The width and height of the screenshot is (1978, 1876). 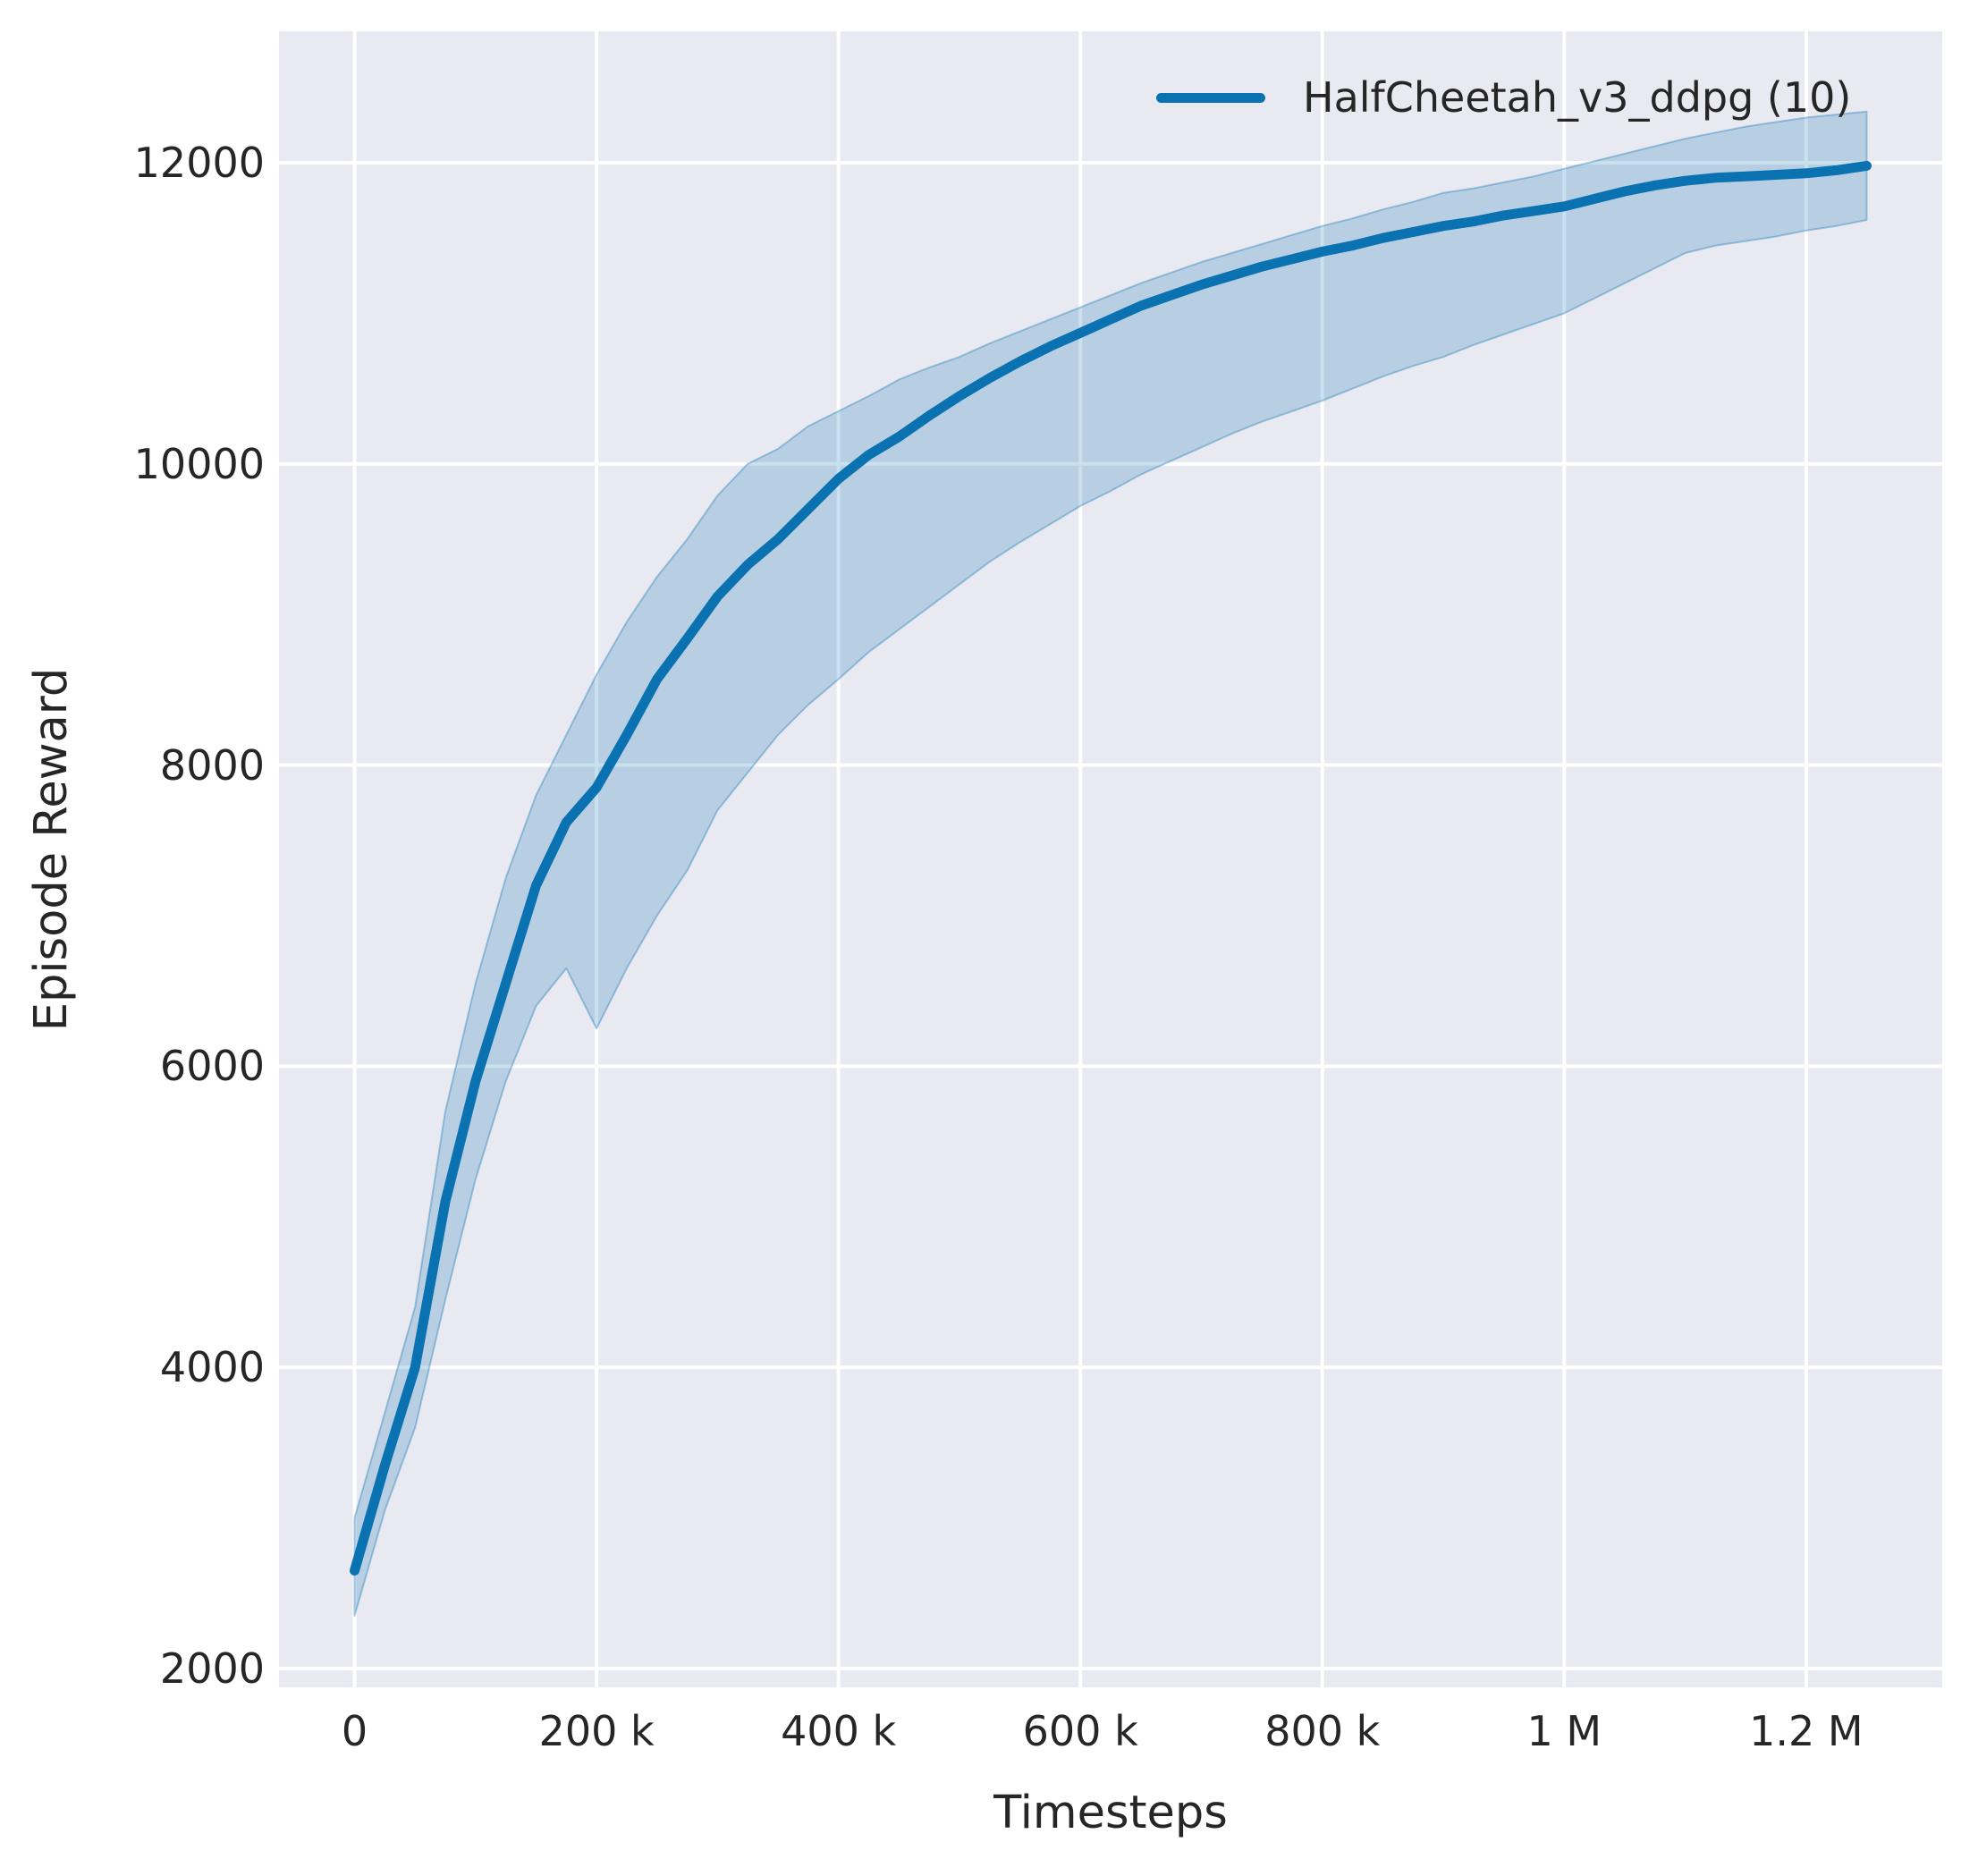 What do you see at coordinates (51, 850) in the screenshot?
I see `y-axis-label: Episode Reward` at bounding box center [51, 850].